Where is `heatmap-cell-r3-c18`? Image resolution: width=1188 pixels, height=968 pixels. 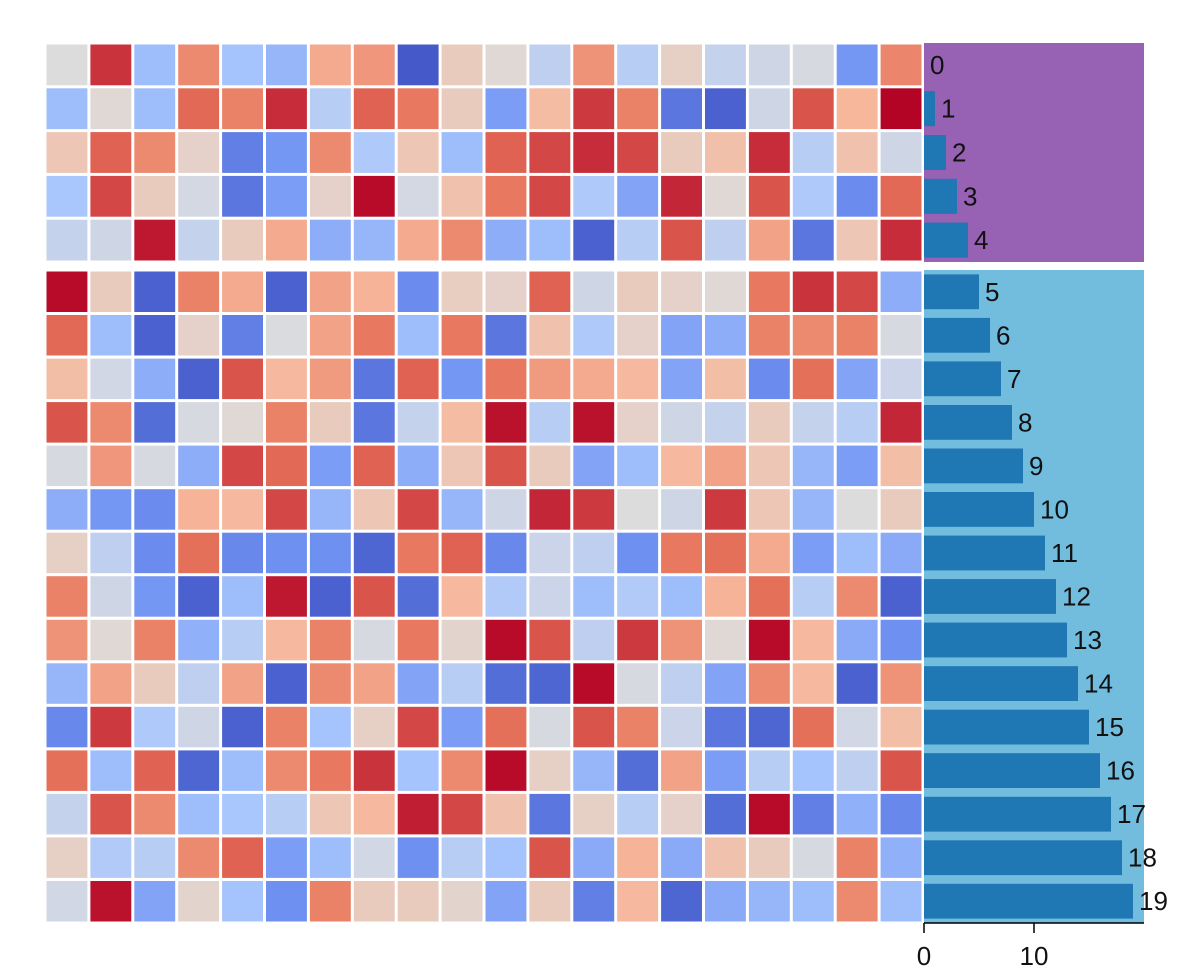
heatmap-cell-r3-c18 is located at coordinates (857, 196).